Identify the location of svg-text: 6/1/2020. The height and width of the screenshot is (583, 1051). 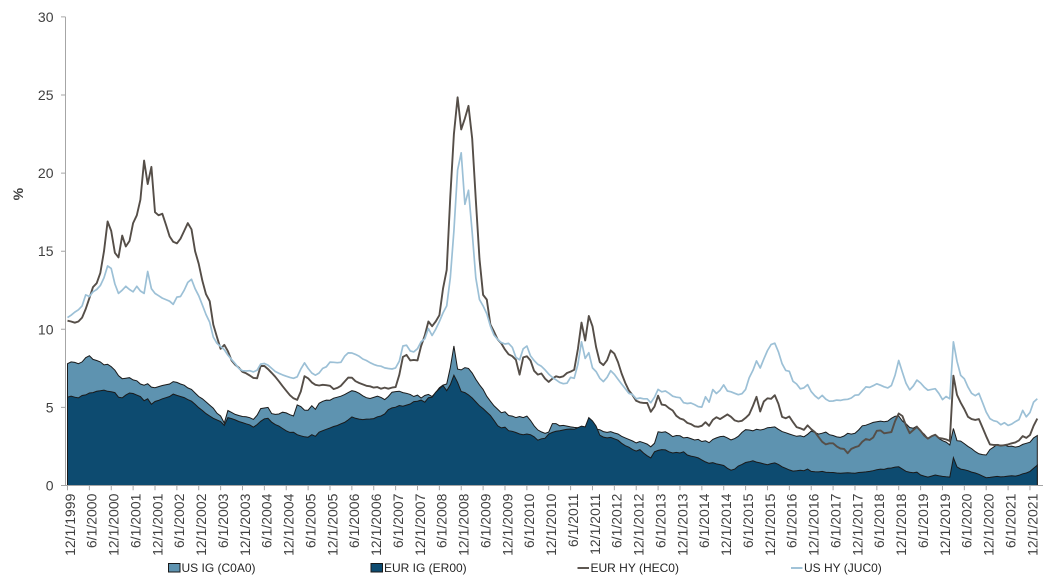
(967, 520).